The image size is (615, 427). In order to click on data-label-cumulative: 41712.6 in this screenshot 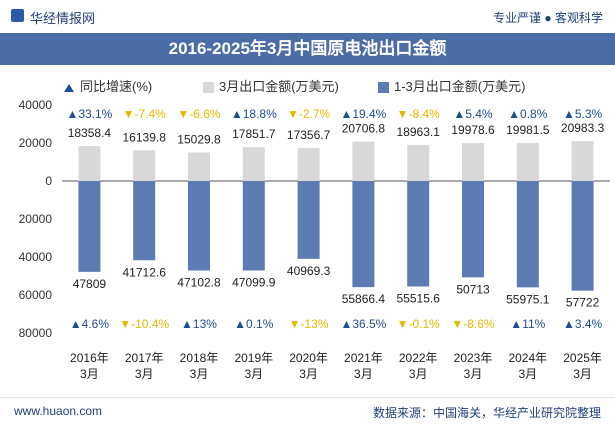, I will do `click(145, 272)`.